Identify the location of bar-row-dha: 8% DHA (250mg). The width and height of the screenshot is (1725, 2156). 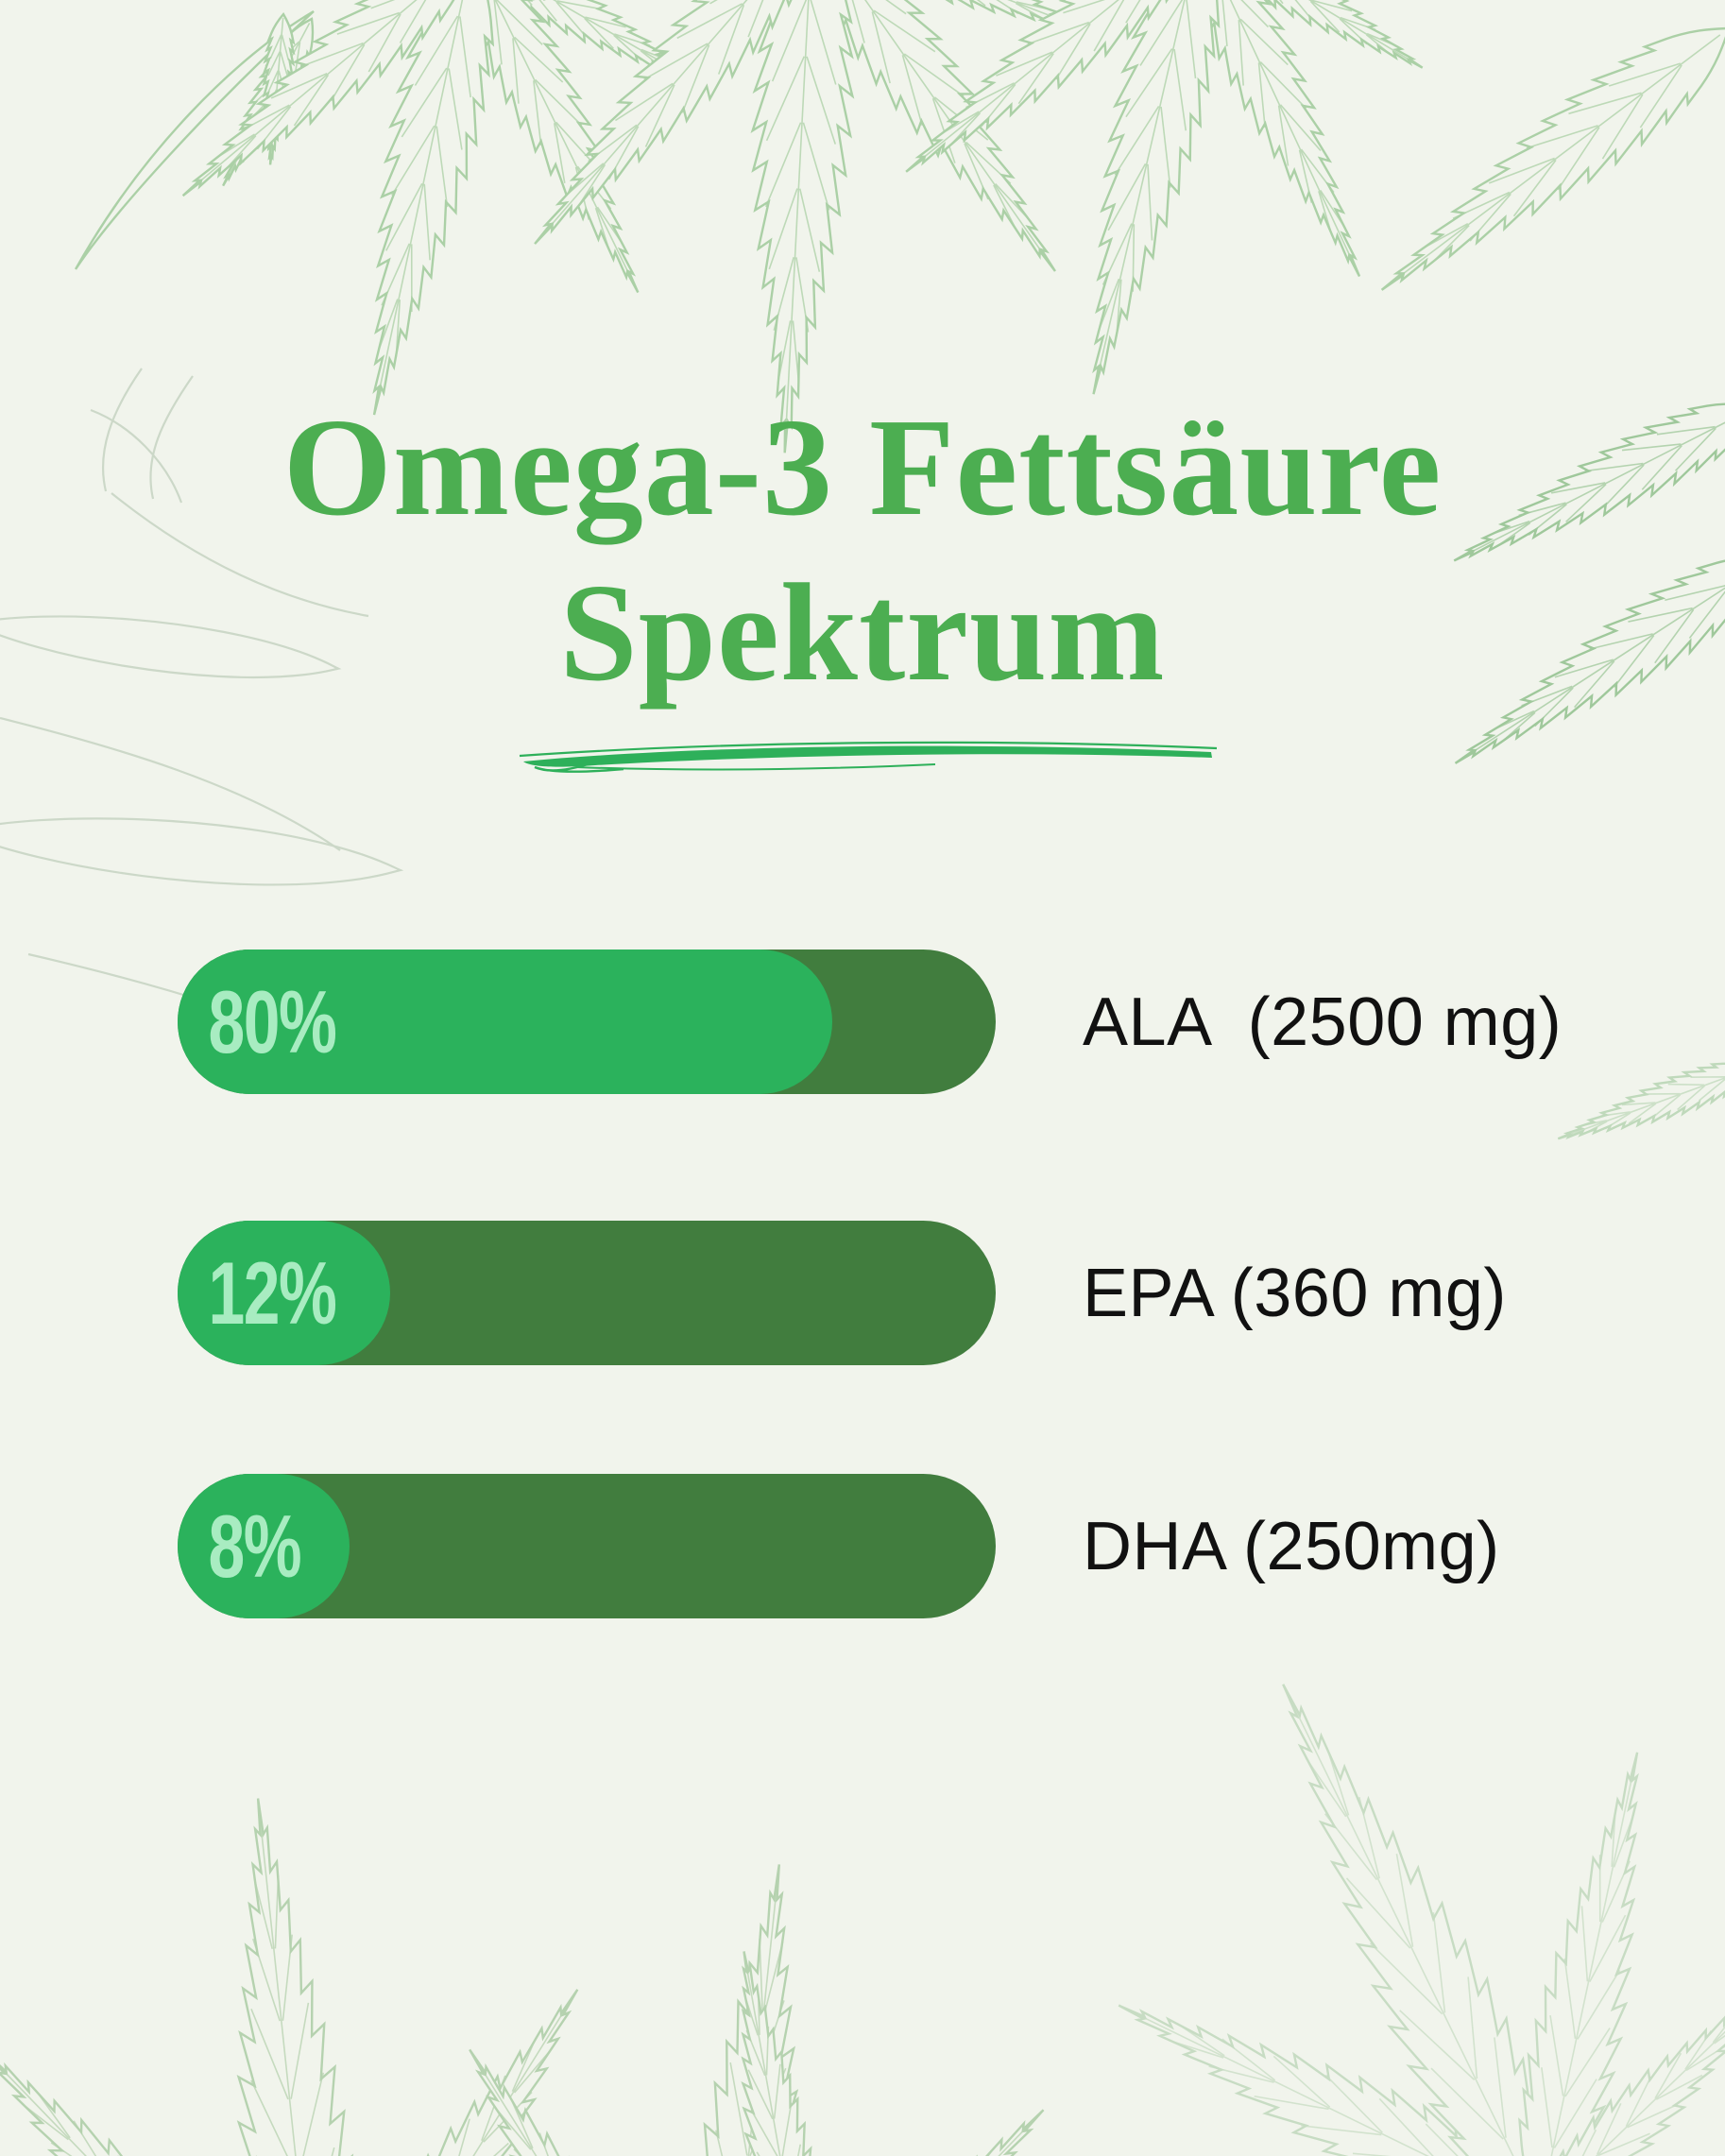
(951, 1546).